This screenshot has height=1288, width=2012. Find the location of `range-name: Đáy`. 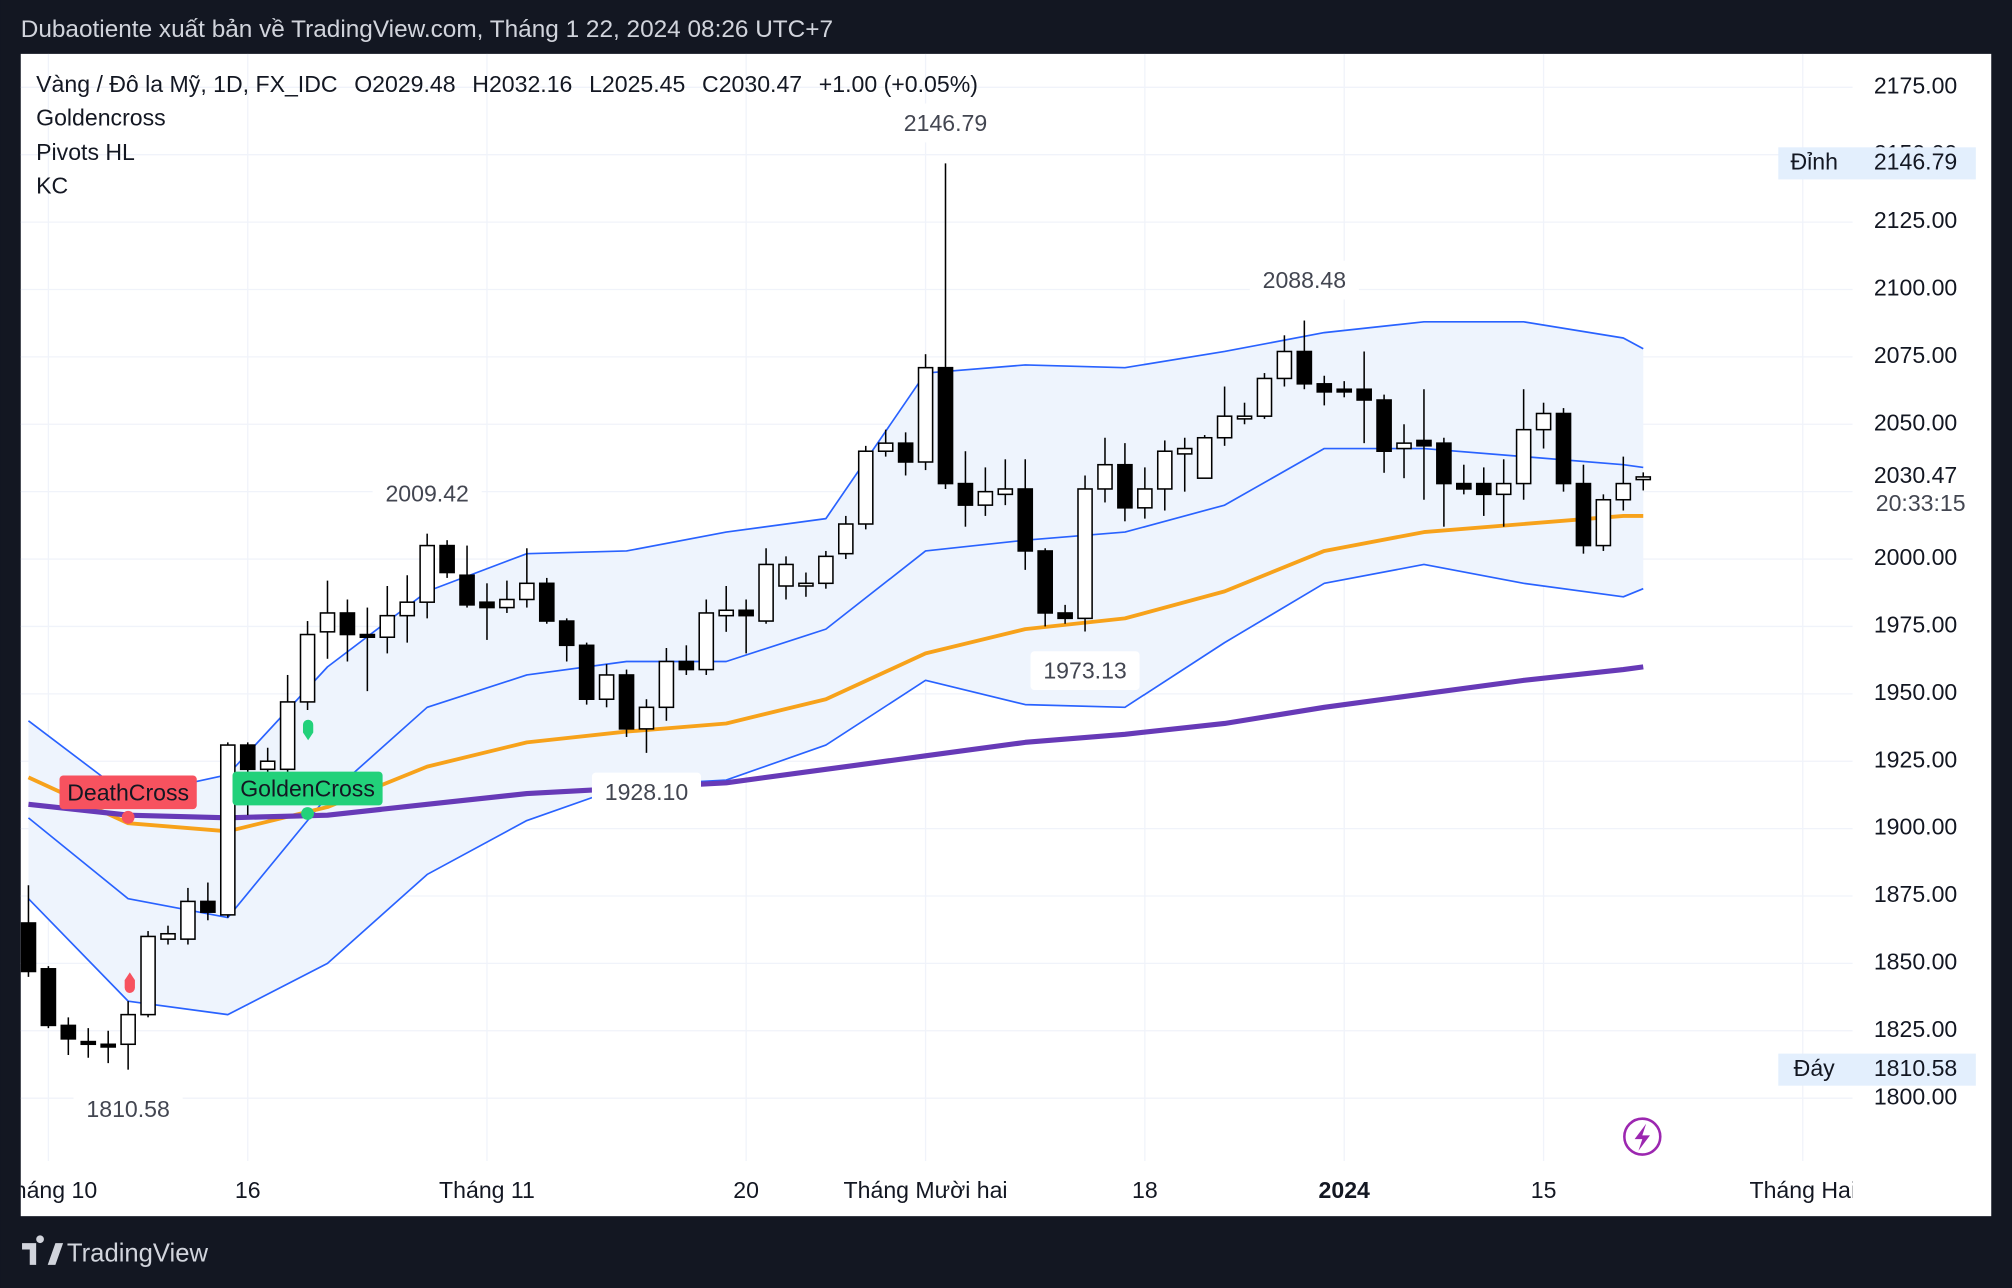

range-name: Đáy is located at coordinates (1815, 1068).